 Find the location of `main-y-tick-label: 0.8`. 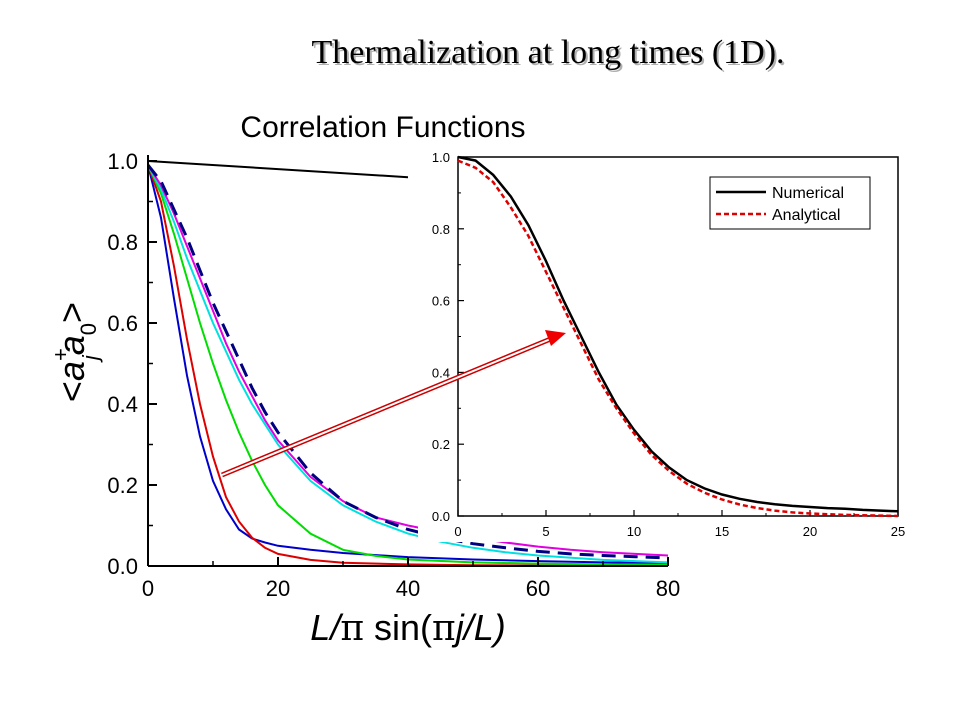

main-y-tick-label: 0.8 is located at coordinates (122, 242).